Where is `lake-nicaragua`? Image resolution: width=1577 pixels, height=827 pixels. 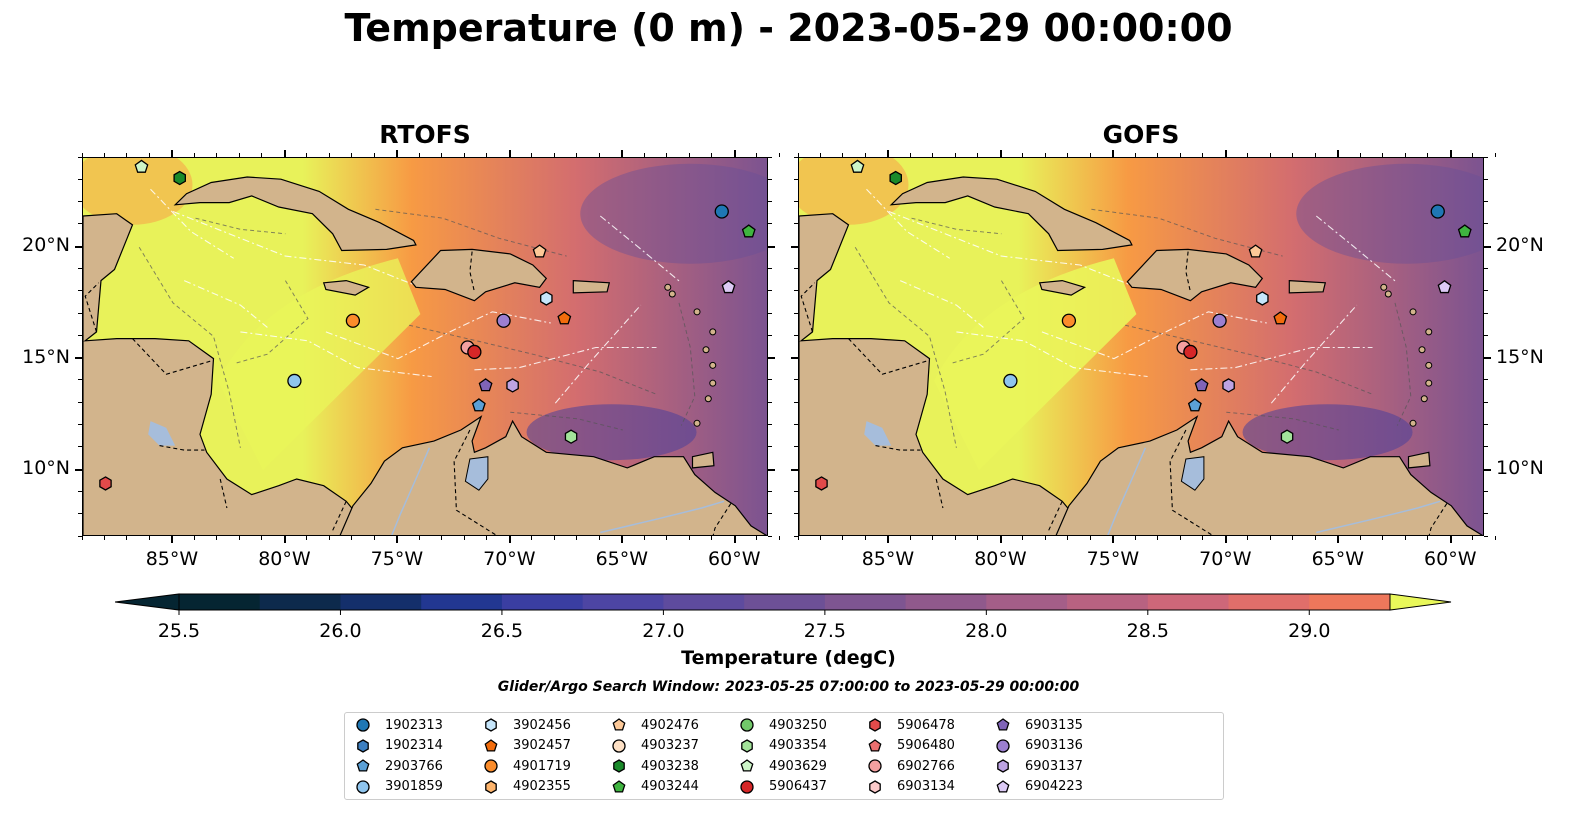
lake-nicaragua is located at coordinates (162, 433).